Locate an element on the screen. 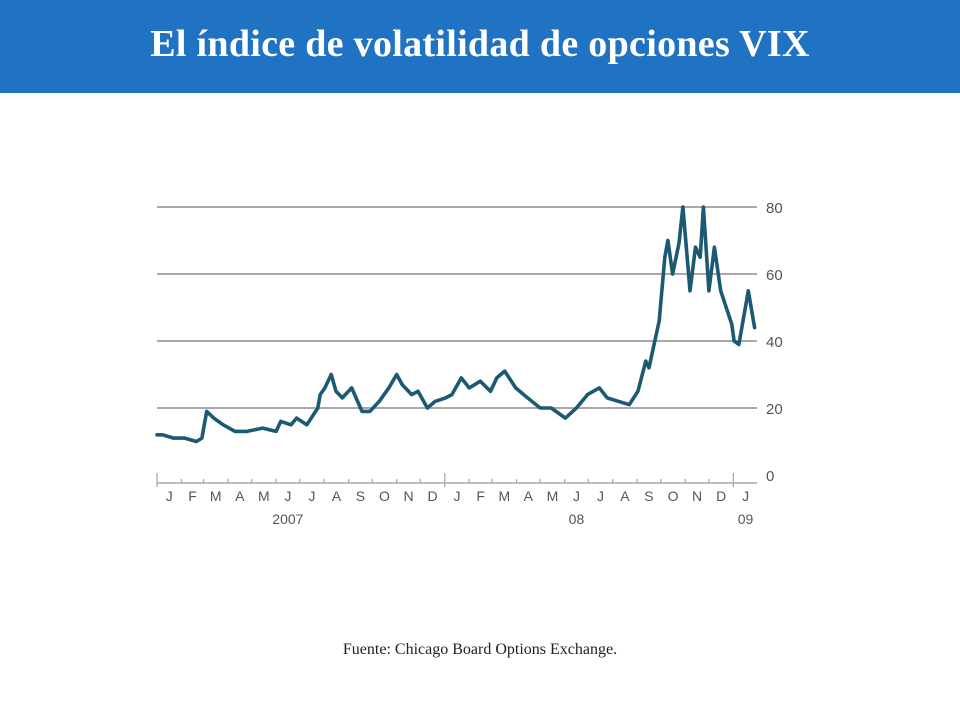  page-title: El índice de volatilidad de opciones VIX is located at coordinates (480, 43).